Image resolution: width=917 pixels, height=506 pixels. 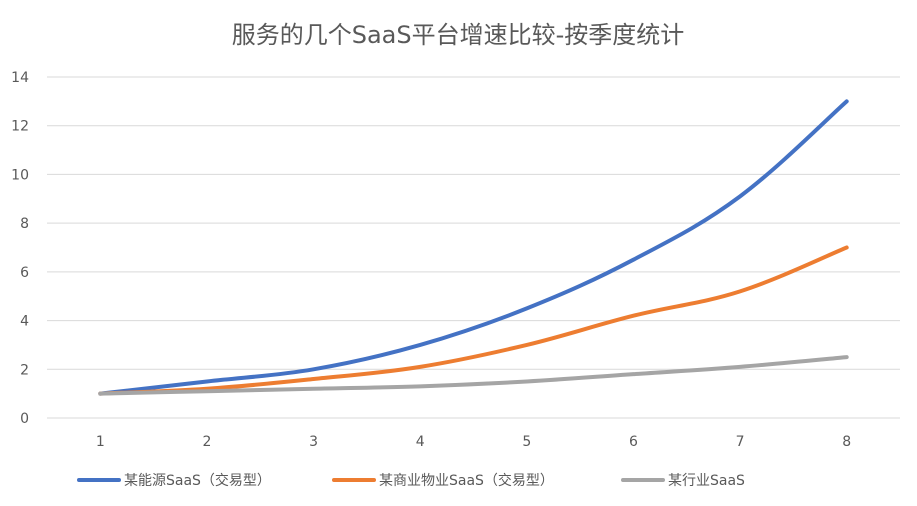 What do you see at coordinates (24, 419) in the screenshot?
I see `y-tick-label: 0` at bounding box center [24, 419].